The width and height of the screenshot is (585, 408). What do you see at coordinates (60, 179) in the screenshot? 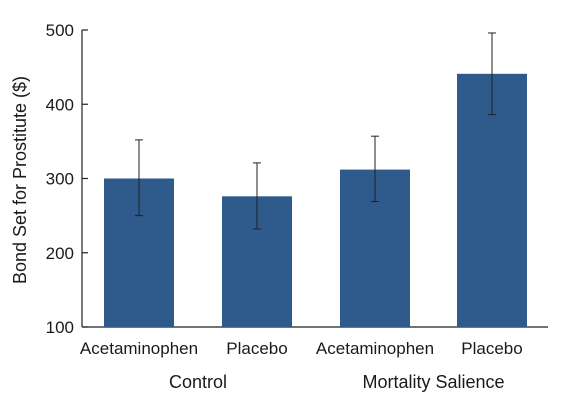
I see `y-tick-label: 300` at bounding box center [60, 179].